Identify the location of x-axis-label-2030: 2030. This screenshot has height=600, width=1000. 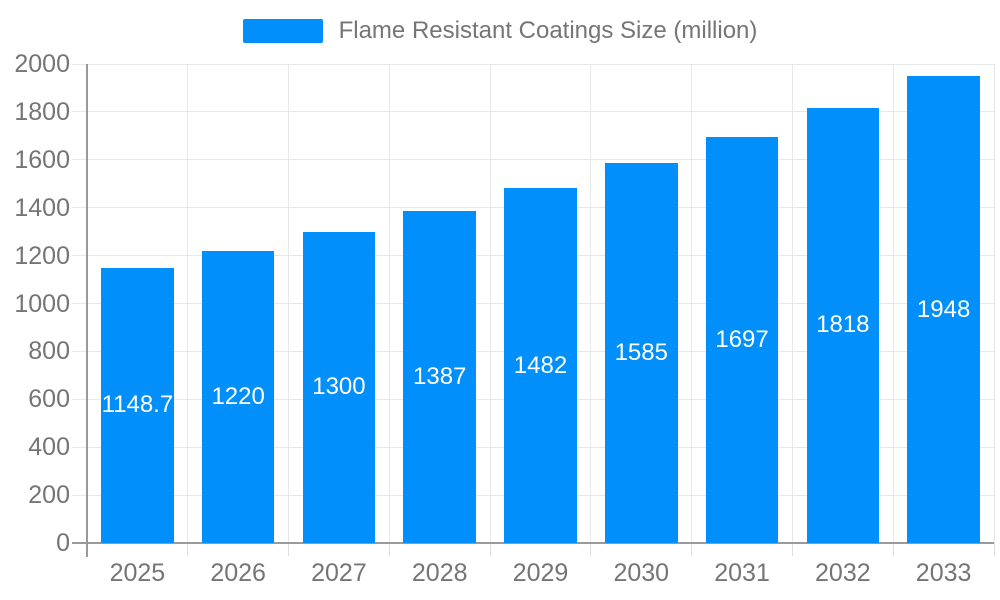
(641, 573).